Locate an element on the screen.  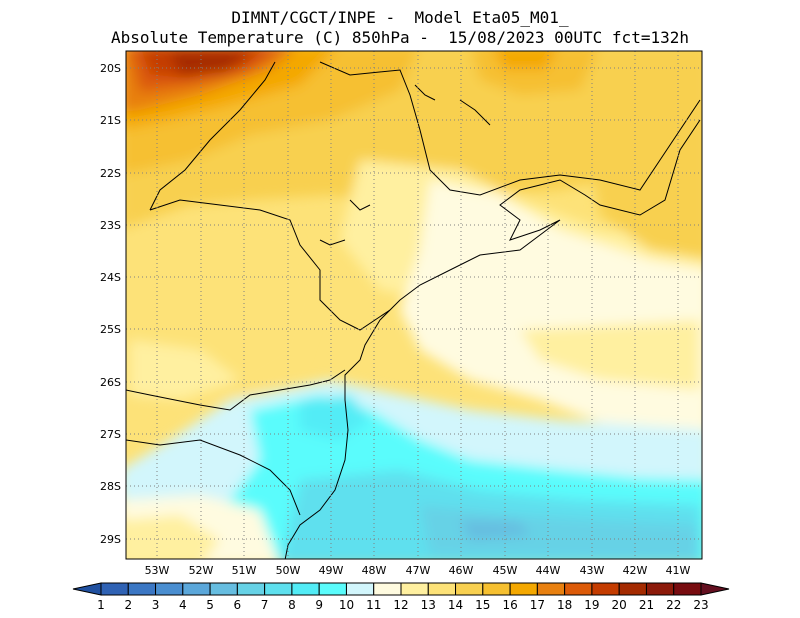
colorbar-label: 2 is located at coordinates (128, 605).